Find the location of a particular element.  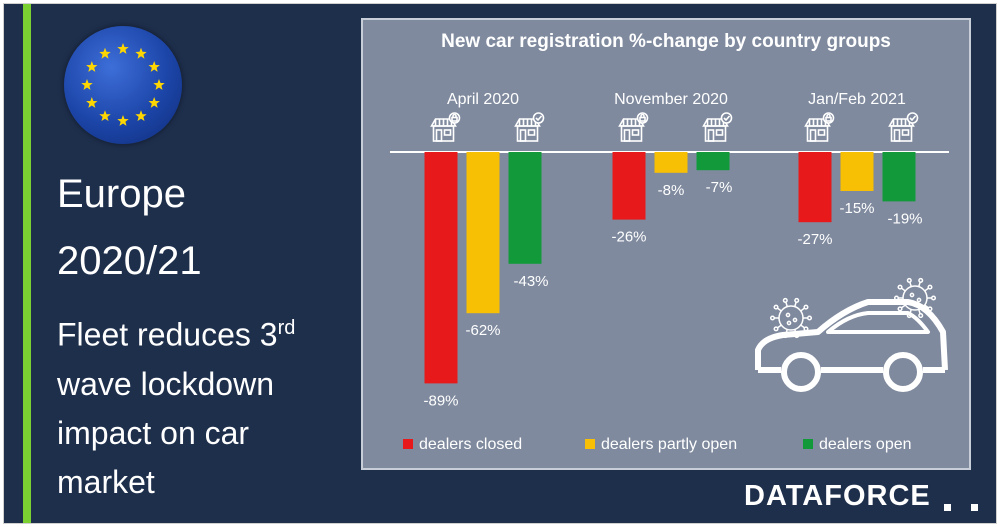

data-label: -7% is located at coordinates (719, 187).